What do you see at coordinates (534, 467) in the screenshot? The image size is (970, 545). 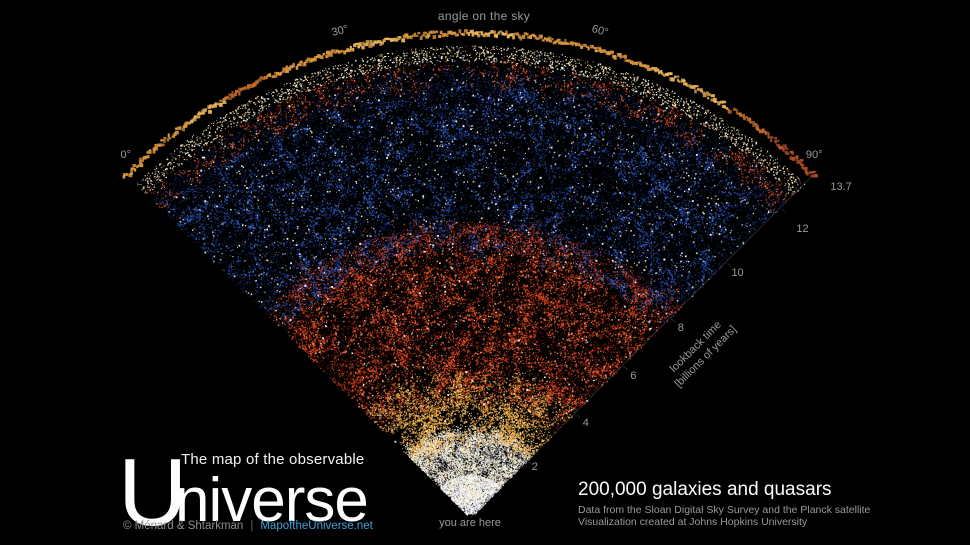 I see `lookback-tick-label-2: 2` at bounding box center [534, 467].